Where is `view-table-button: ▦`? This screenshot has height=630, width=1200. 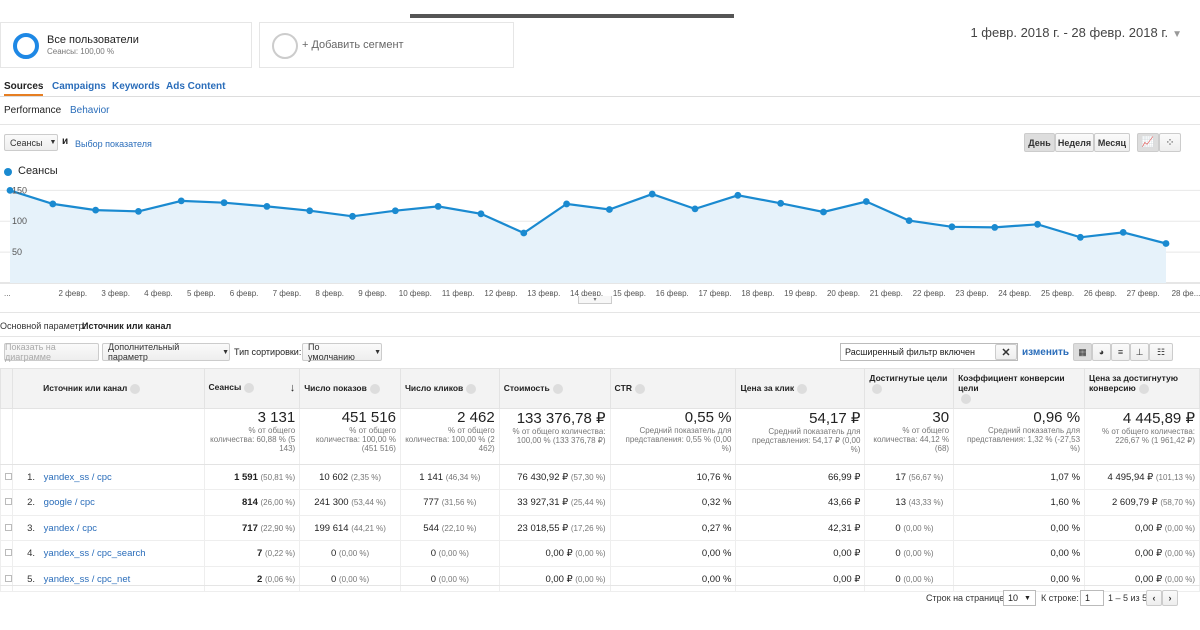
view-table-button: ▦ is located at coordinates (1082, 352).